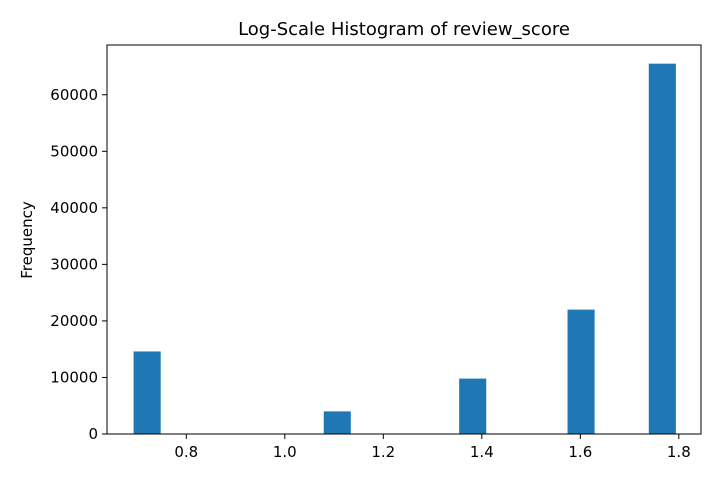 The image size is (720, 480). Describe the element at coordinates (580, 452) in the screenshot. I see `x-tick-label: 1.6` at that location.